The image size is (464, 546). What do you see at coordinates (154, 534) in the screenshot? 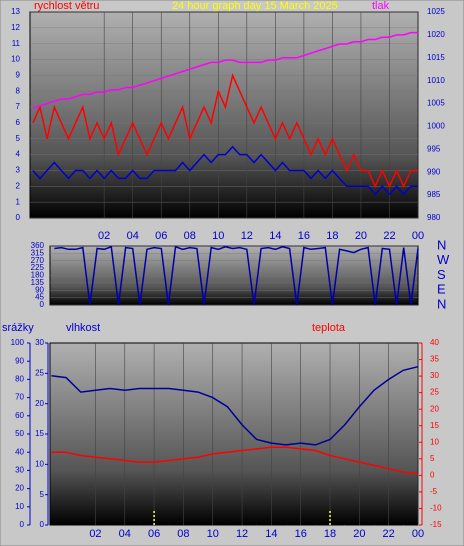
I see `x-tick-label: 06` at bounding box center [154, 534].